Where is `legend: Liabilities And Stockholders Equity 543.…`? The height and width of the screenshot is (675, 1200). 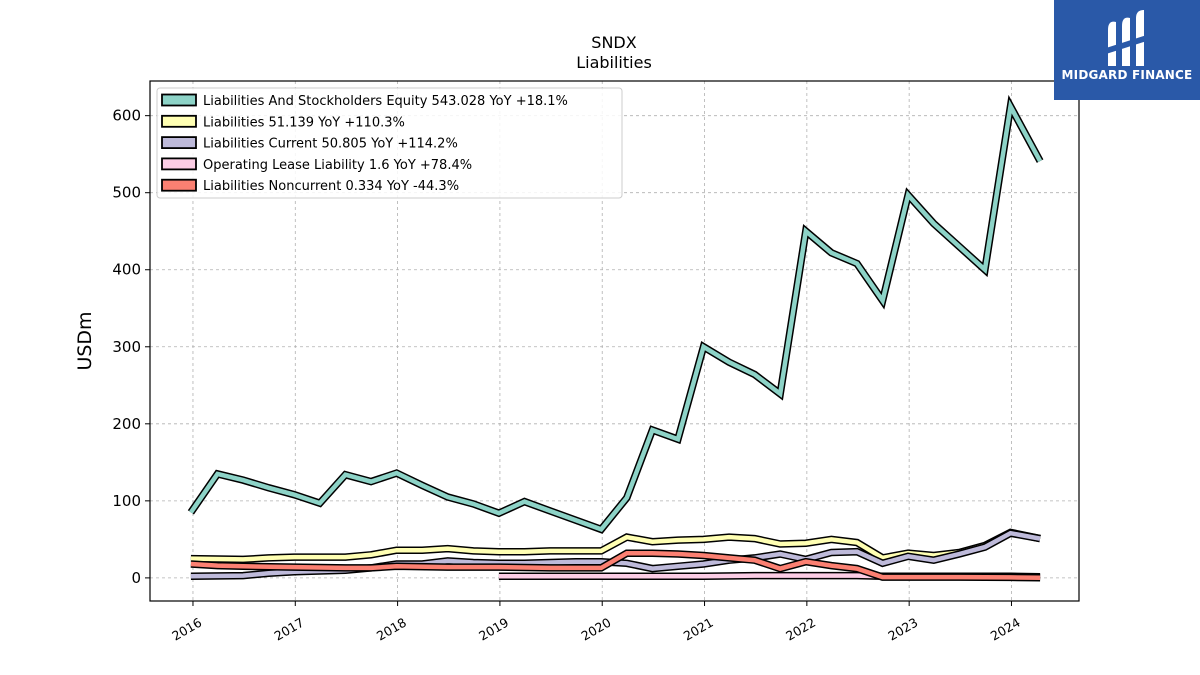
legend: Liabilities And Stockholders Equity 543.… is located at coordinates (389, 143).